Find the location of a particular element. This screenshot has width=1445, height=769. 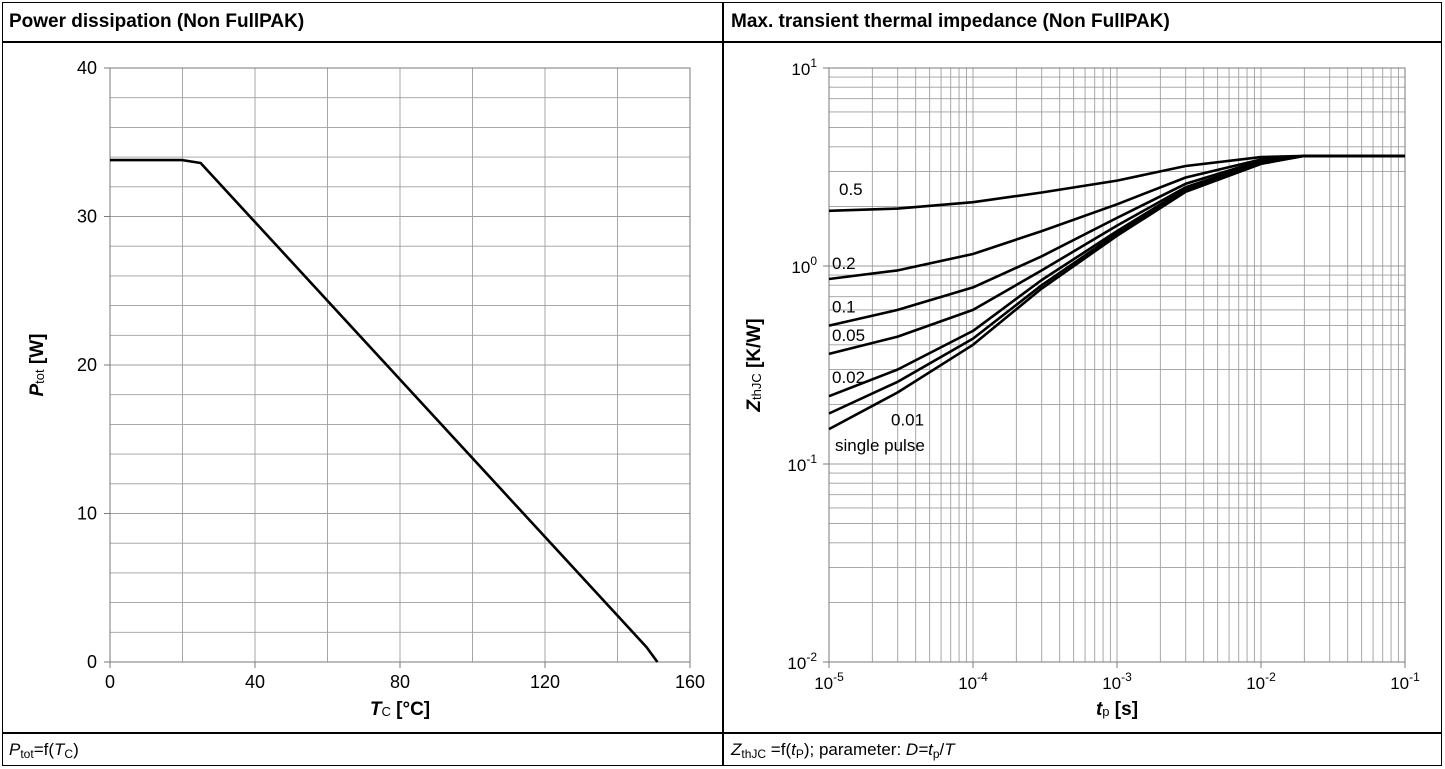

left-panel-caption: Ptot=f(TC) is located at coordinates (40, 749).